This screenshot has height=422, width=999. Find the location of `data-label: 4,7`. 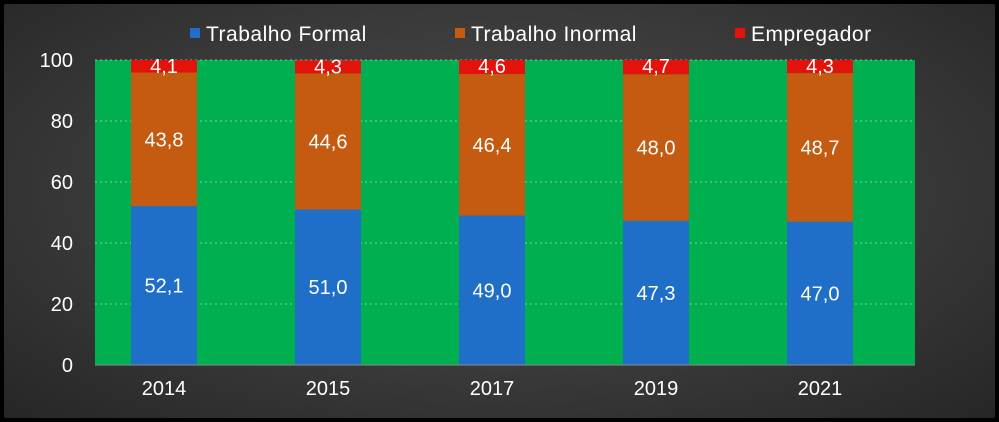

data-label: 4,7 is located at coordinates (656, 67).